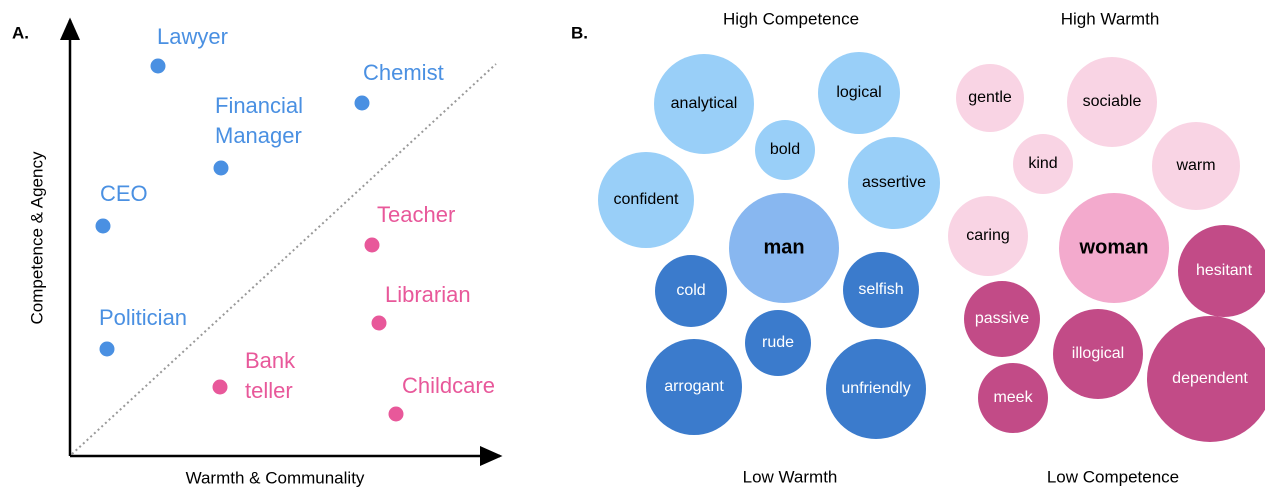  I want to click on bubble-label: assertive, so click(894, 182).